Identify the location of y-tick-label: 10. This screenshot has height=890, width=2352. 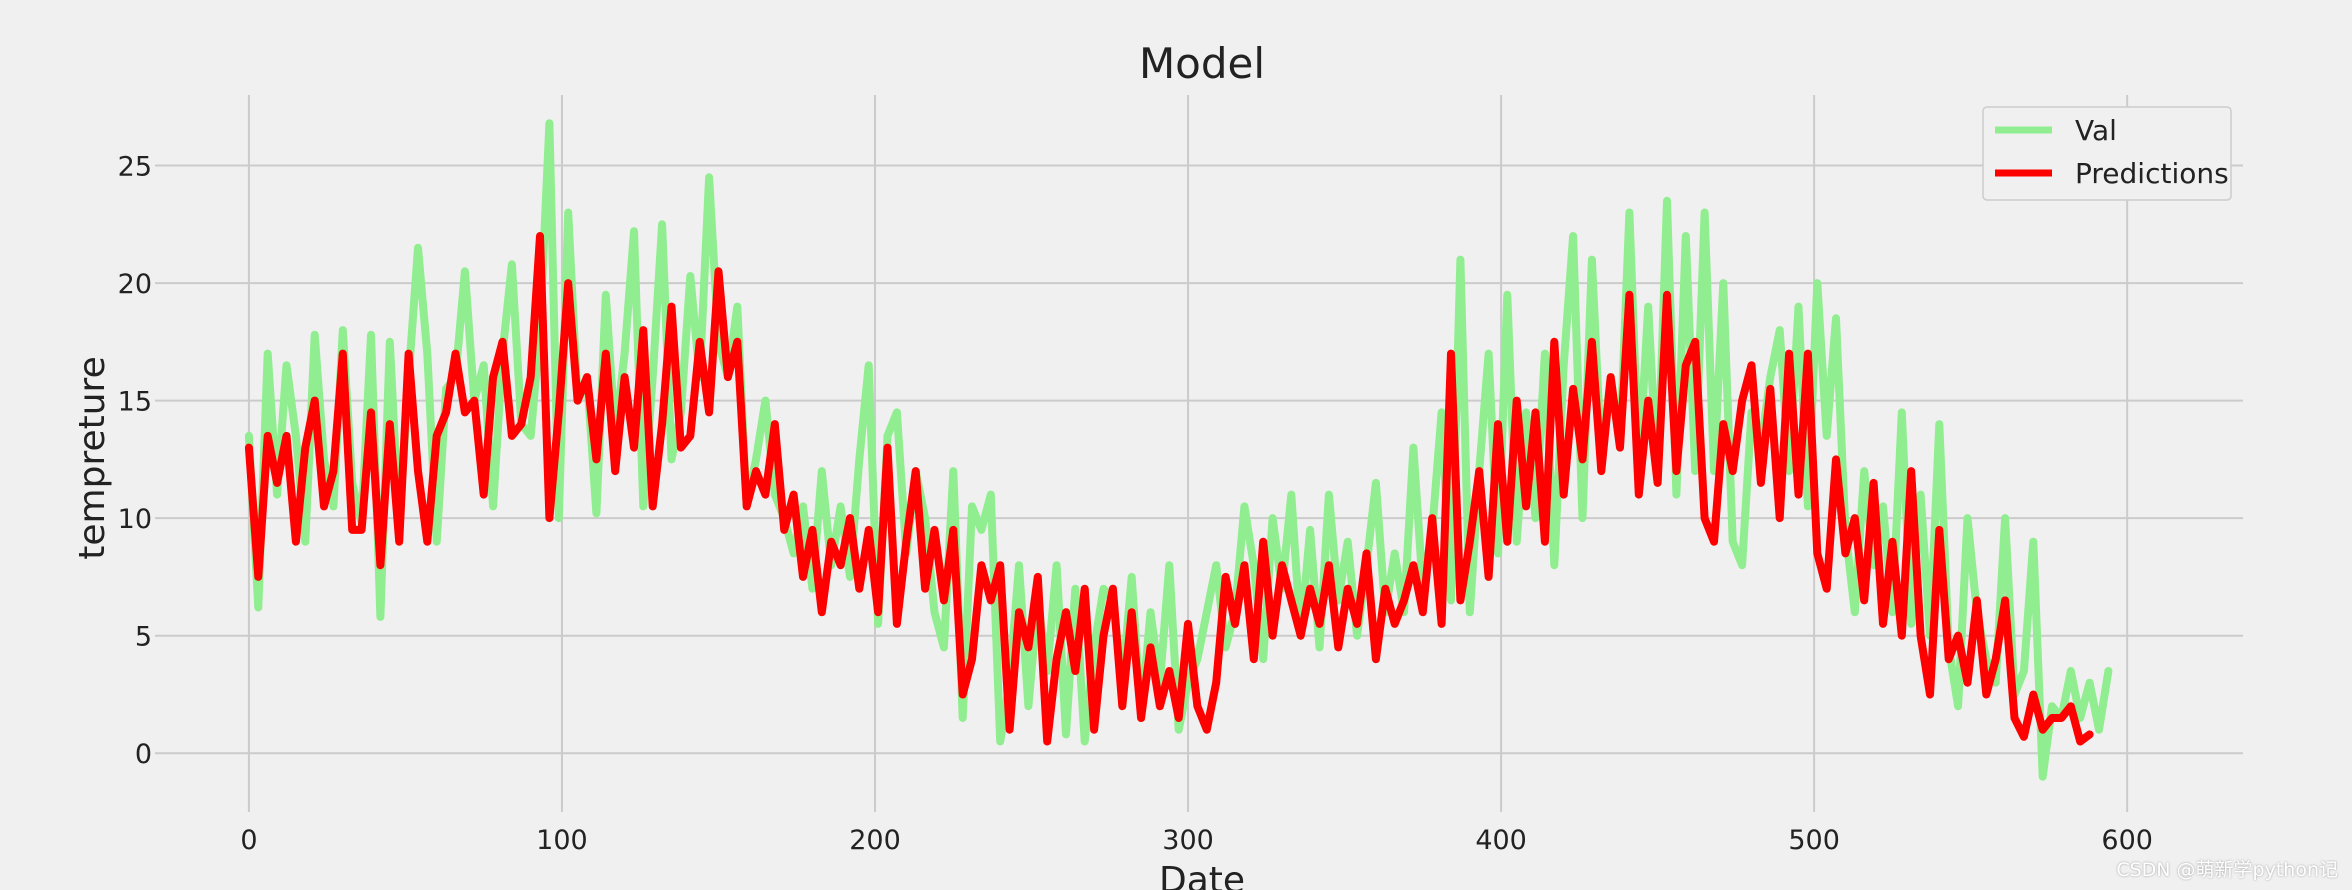
(135, 519).